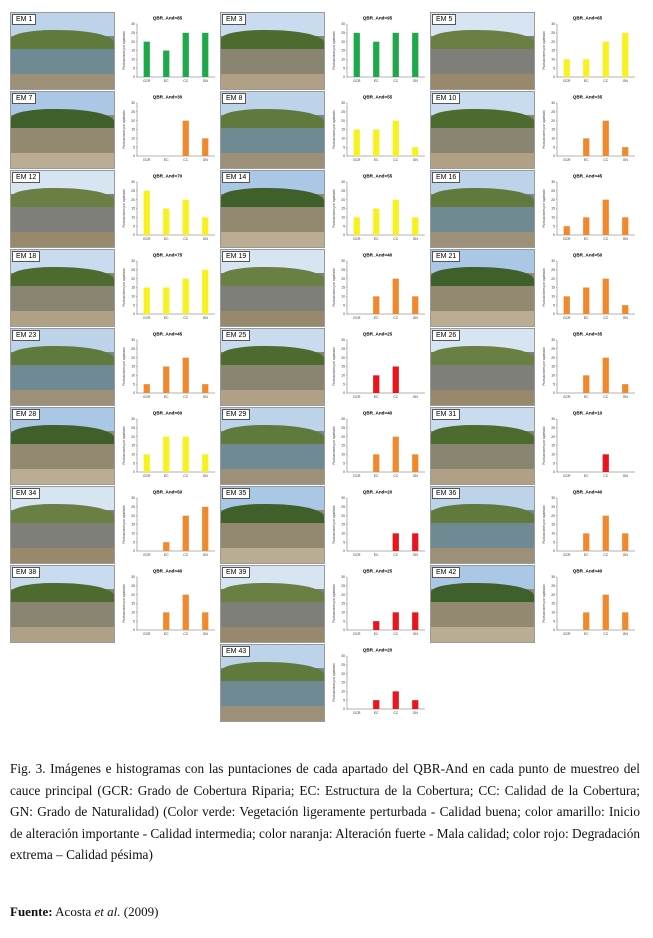 The height and width of the screenshot is (938, 653). I want to click on site-photo: EM 25, so click(272, 367).